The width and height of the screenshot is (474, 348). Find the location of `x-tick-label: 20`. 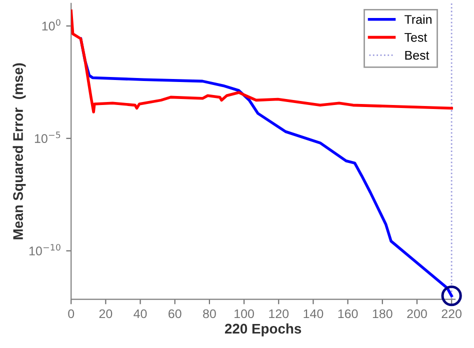

x-tick-label: 20 is located at coordinates (105, 313).